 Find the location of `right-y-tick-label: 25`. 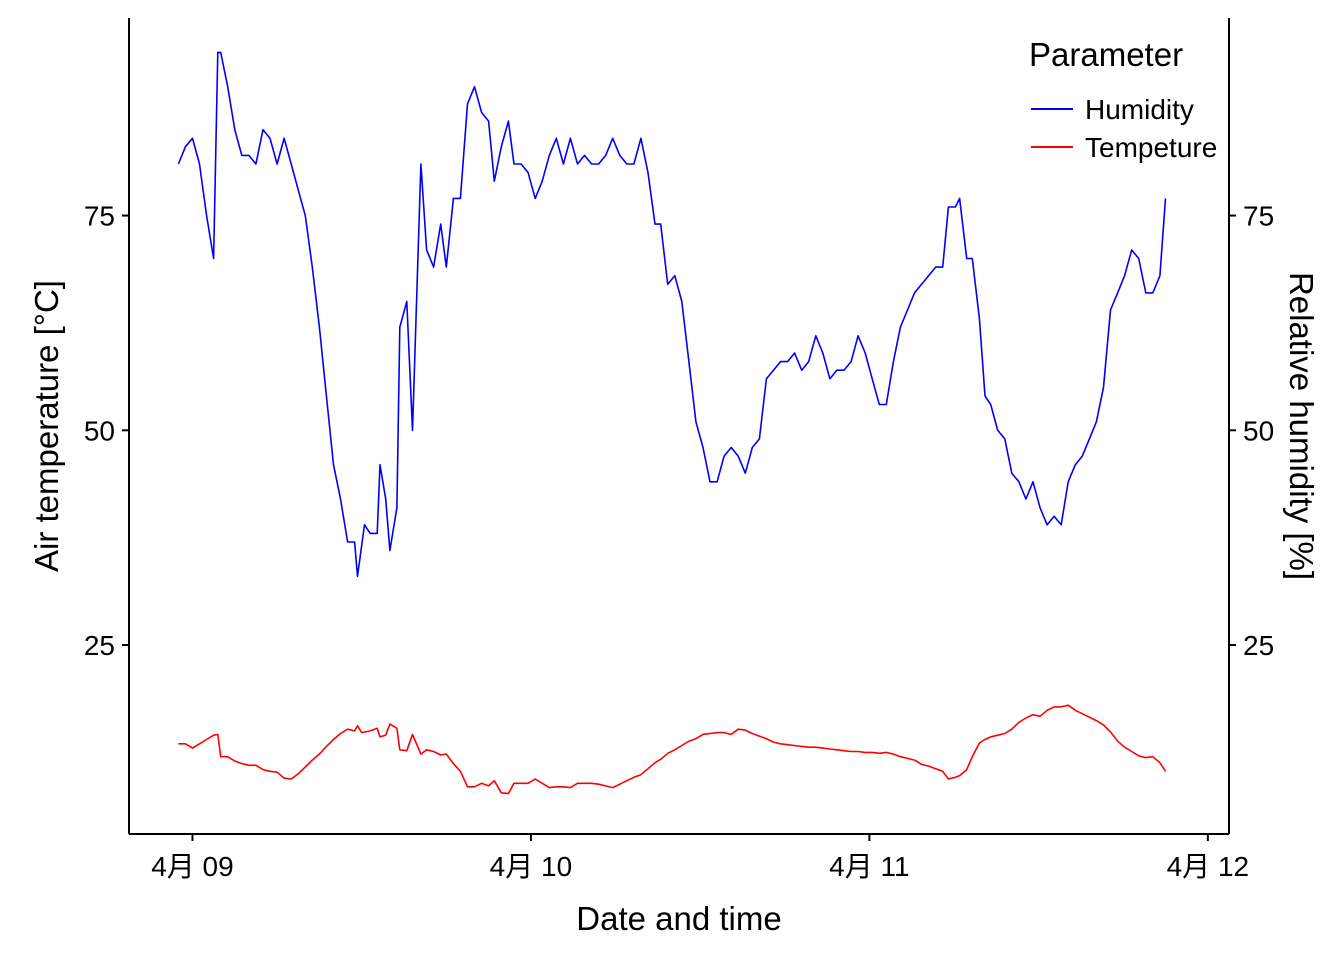

right-y-tick-label: 25 is located at coordinates (1258, 645).